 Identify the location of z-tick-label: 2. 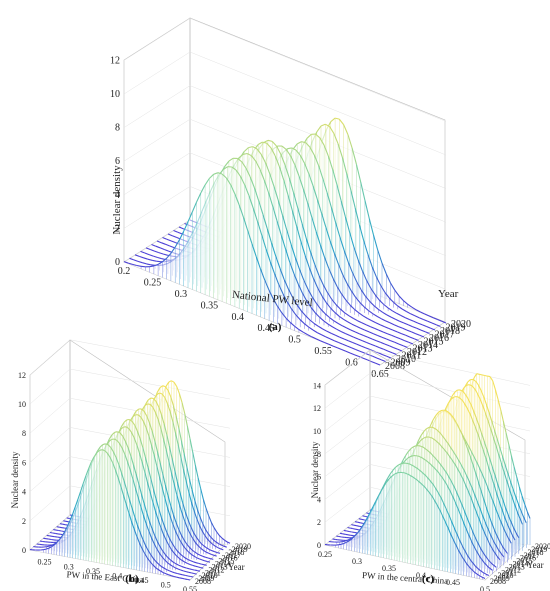
(117, 228).